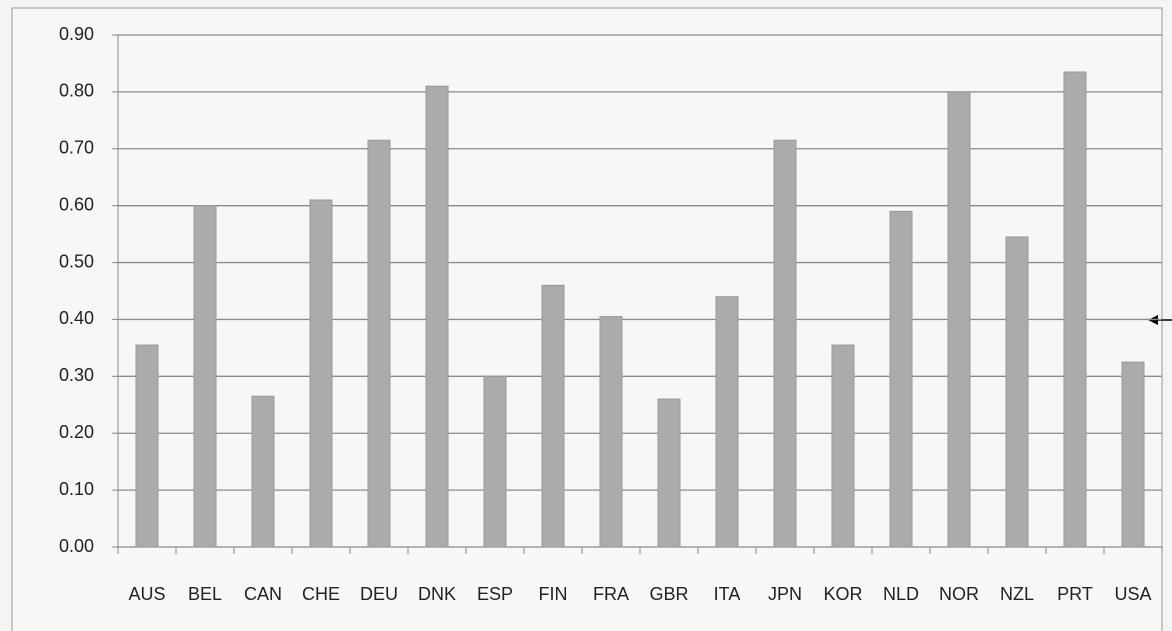  Describe the element at coordinates (76, 375) in the screenshot. I see `y-tick-label: 0.30` at that location.